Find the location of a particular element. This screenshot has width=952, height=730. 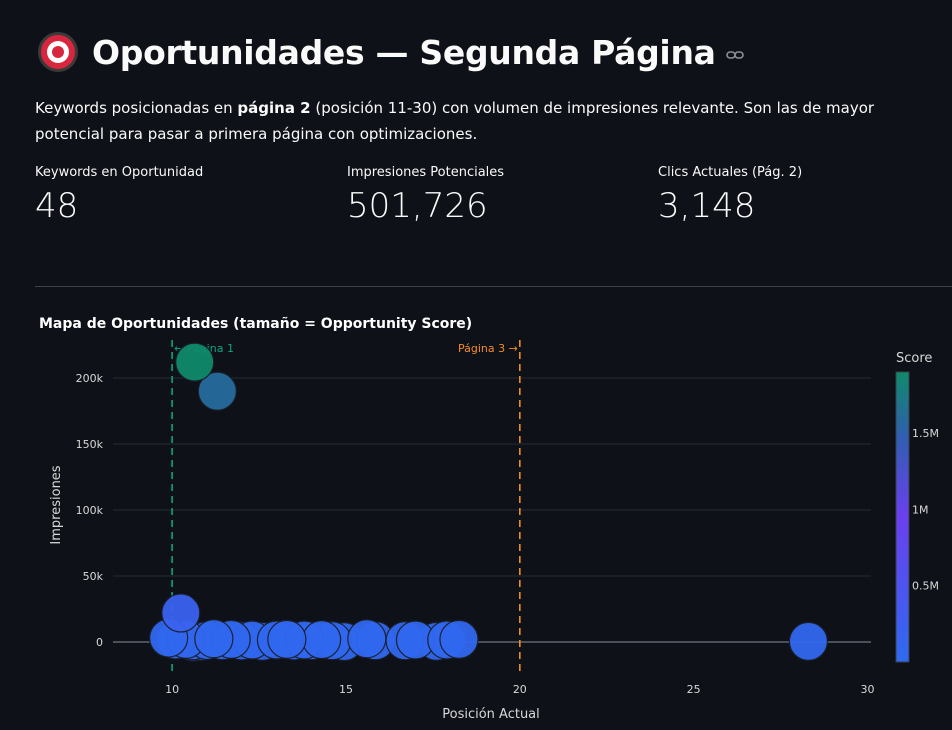

colorbar-title: Score is located at coordinates (914, 358).